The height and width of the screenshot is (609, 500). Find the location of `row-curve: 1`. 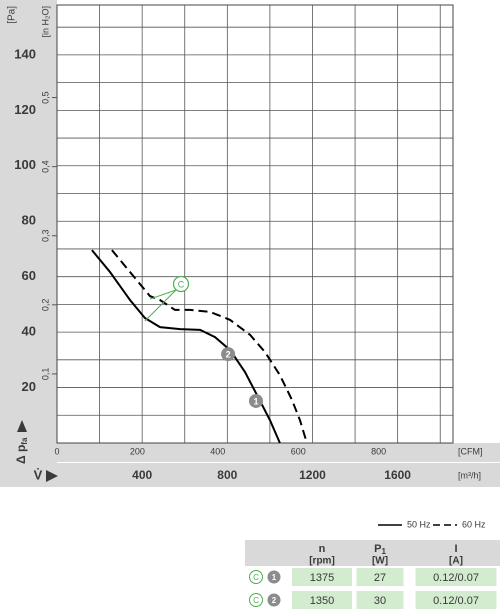

row-curve: 1 is located at coordinates (274, 577).